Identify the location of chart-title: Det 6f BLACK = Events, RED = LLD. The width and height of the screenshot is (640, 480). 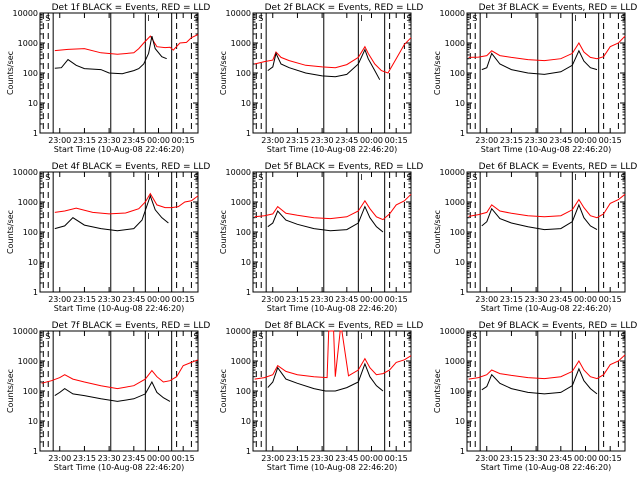
(558, 167).